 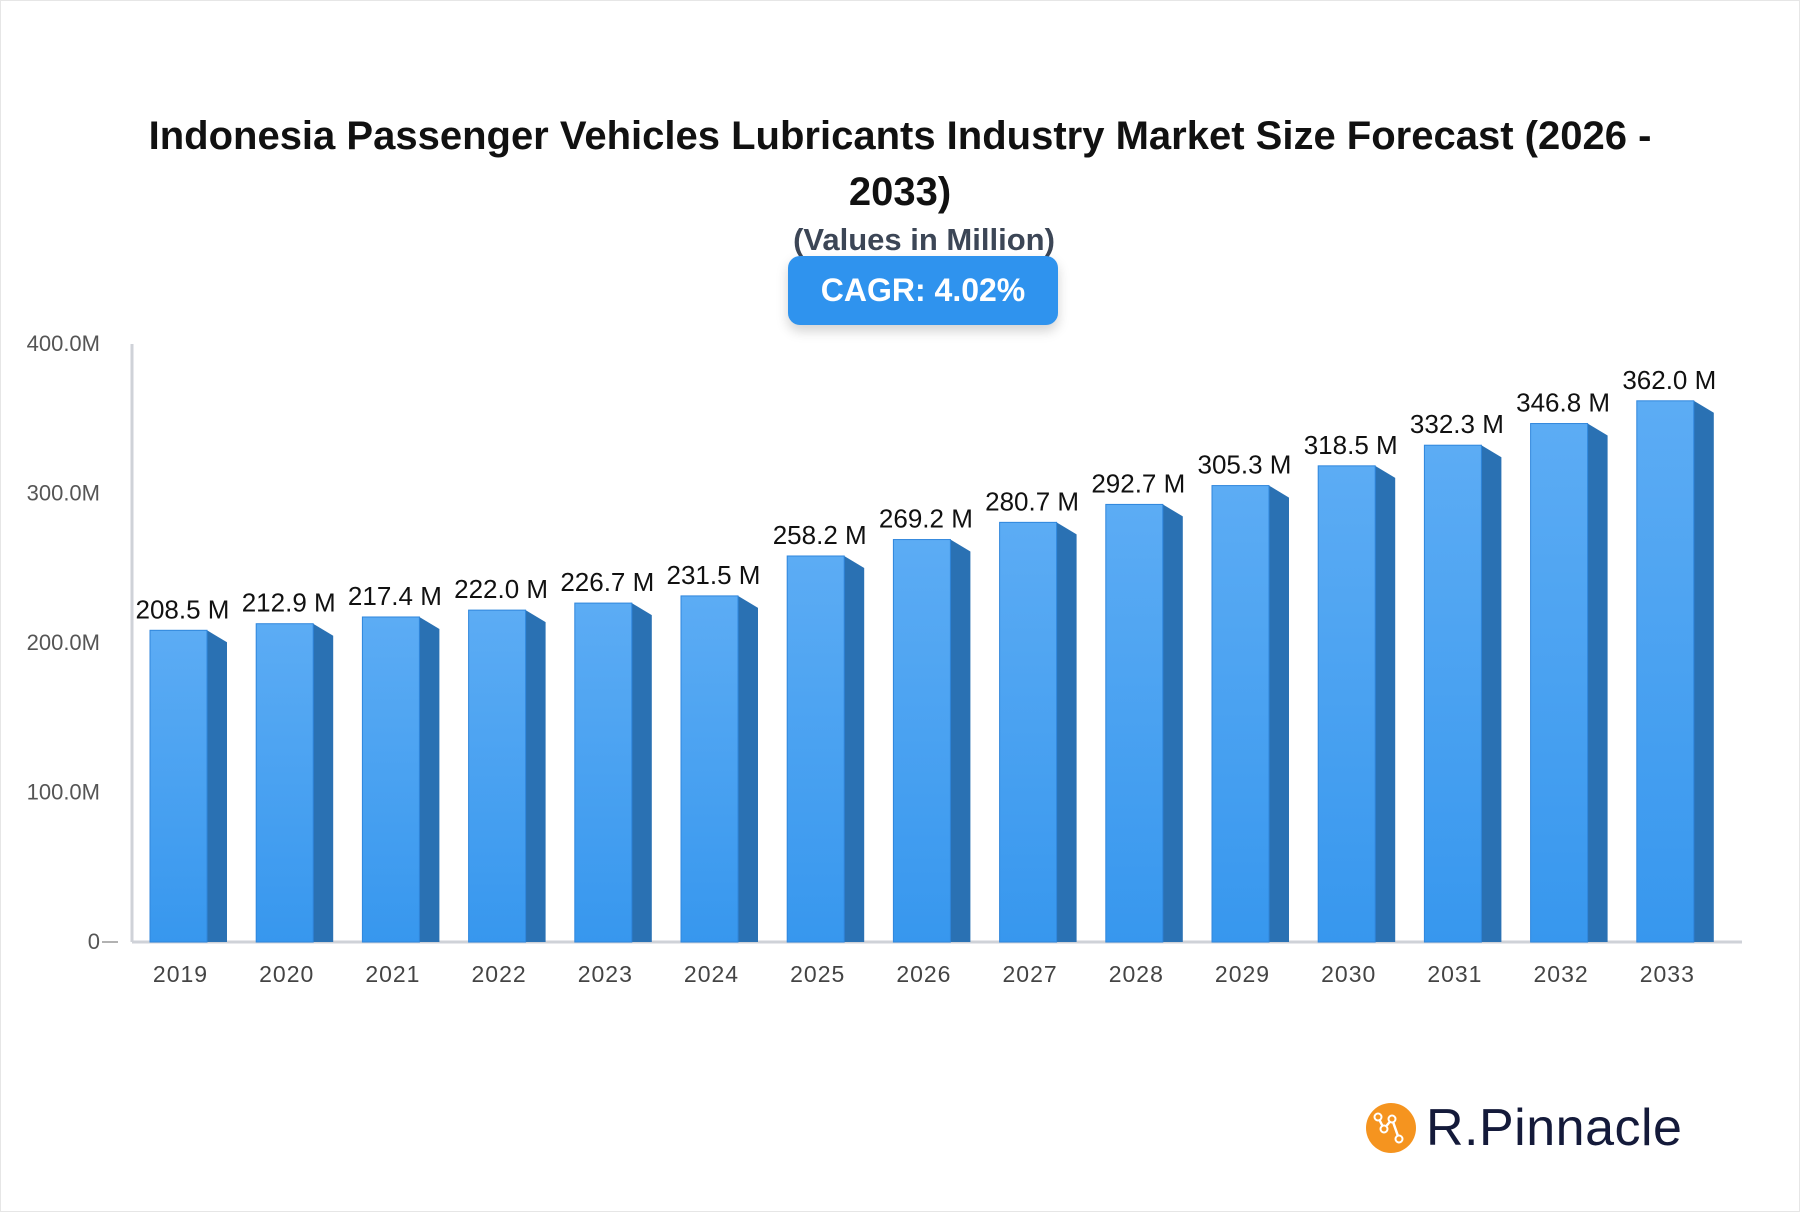 What do you see at coordinates (1563, 403) in the screenshot?
I see `data-label: 346.8 M` at bounding box center [1563, 403].